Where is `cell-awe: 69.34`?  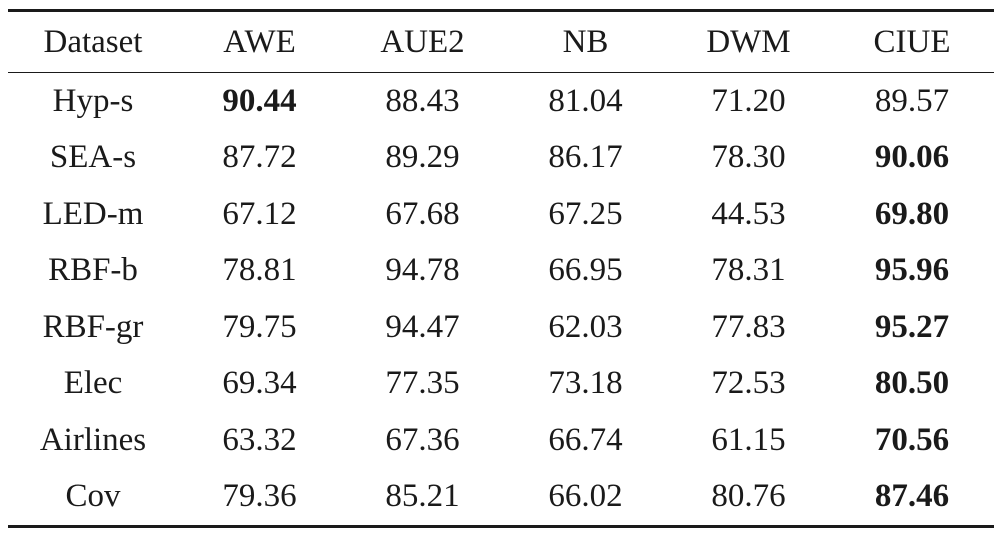
cell-awe: 69.34 is located at coordinates (259, 383).